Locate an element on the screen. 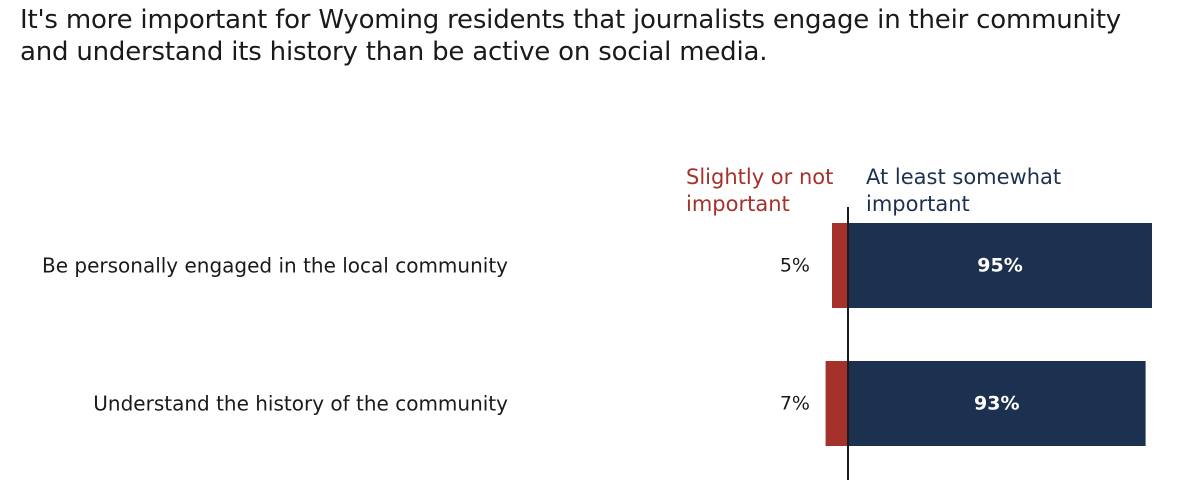  legend-negative-line-1: Slightly or not is located at coordinates (760, 177).